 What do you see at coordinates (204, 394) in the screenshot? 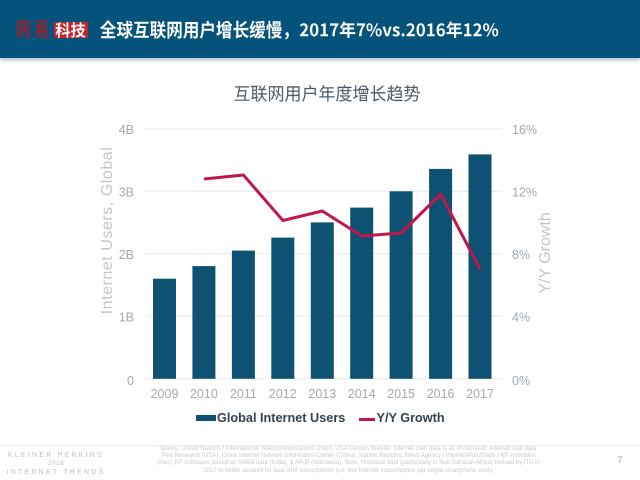
I see `svg-text: 2010` at bounding box center [204, 394].